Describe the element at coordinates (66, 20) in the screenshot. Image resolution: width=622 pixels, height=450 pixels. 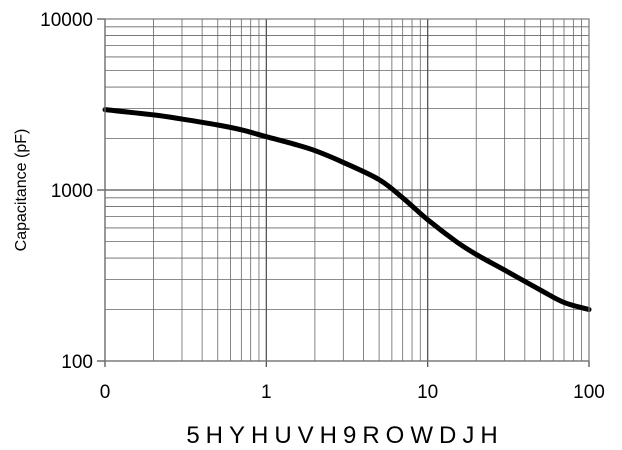
I see `y-tick-label: 10000` at that location.